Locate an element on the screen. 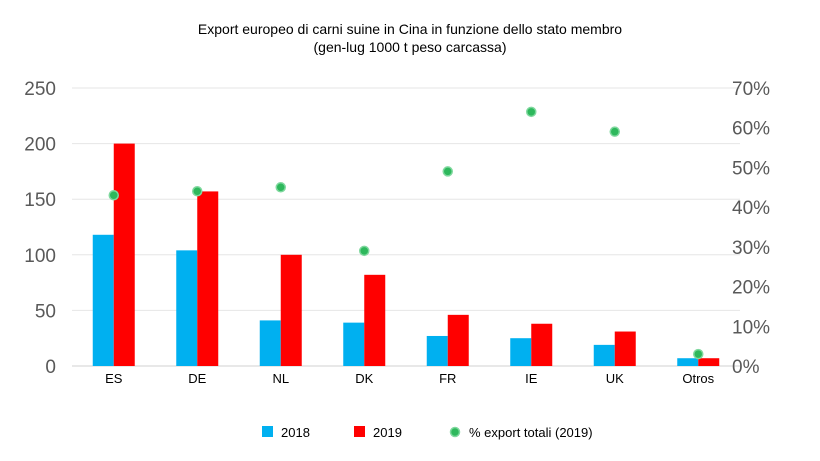  x-tick-label: FR is located at coordinates (447, 378).